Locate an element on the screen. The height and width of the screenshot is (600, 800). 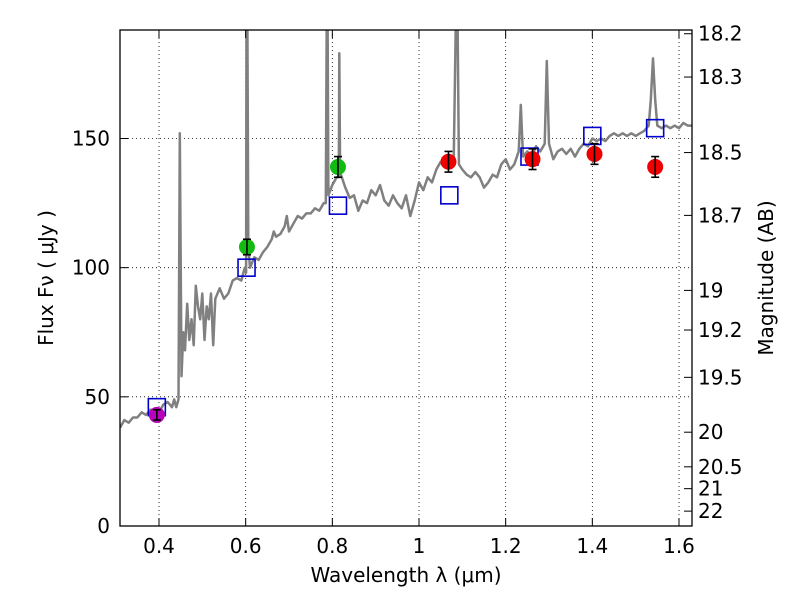
magnitude-tick-label: 20.5 is located at coordinates (720, 467).